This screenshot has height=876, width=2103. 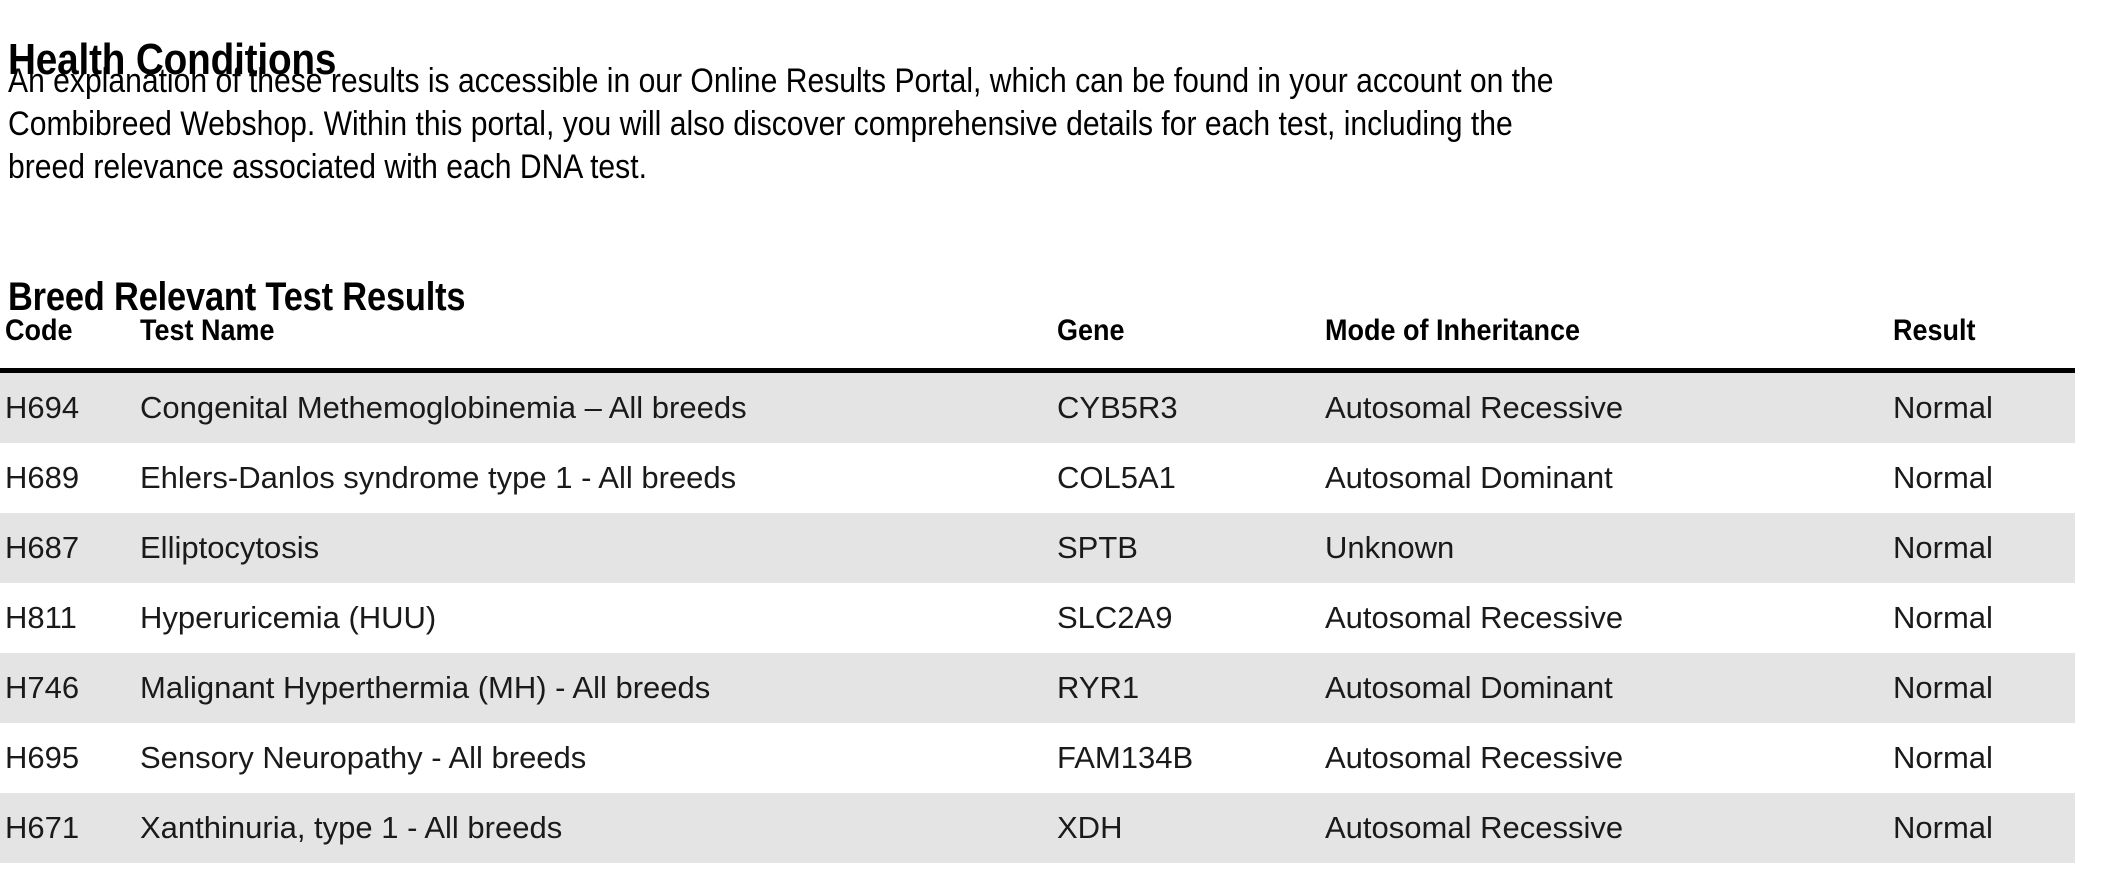 What do you see at coordinates (172, 60) in the screenshot?
I see `page-title: Health Conditions` at bounding box center [172, 60].